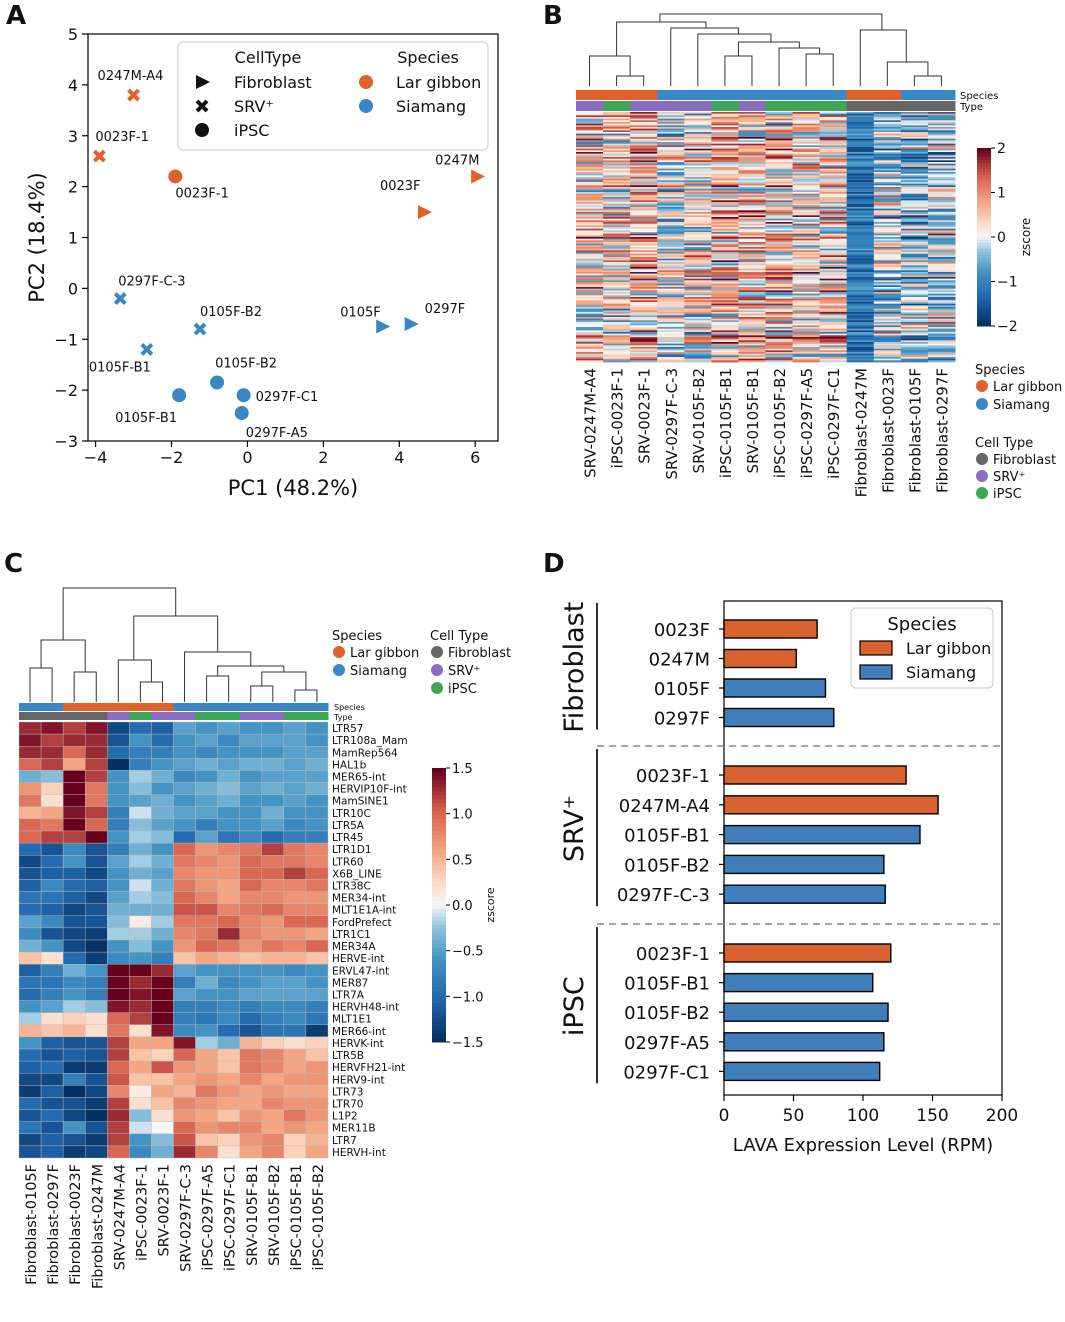 Image resolution: width=1065 pixels, height=1322 pixels. What do you see at coordinates (1024, 460) in the screenshot?
I see `legend-celltype-label: Fibroblast` at bounding box center [1024, 460].